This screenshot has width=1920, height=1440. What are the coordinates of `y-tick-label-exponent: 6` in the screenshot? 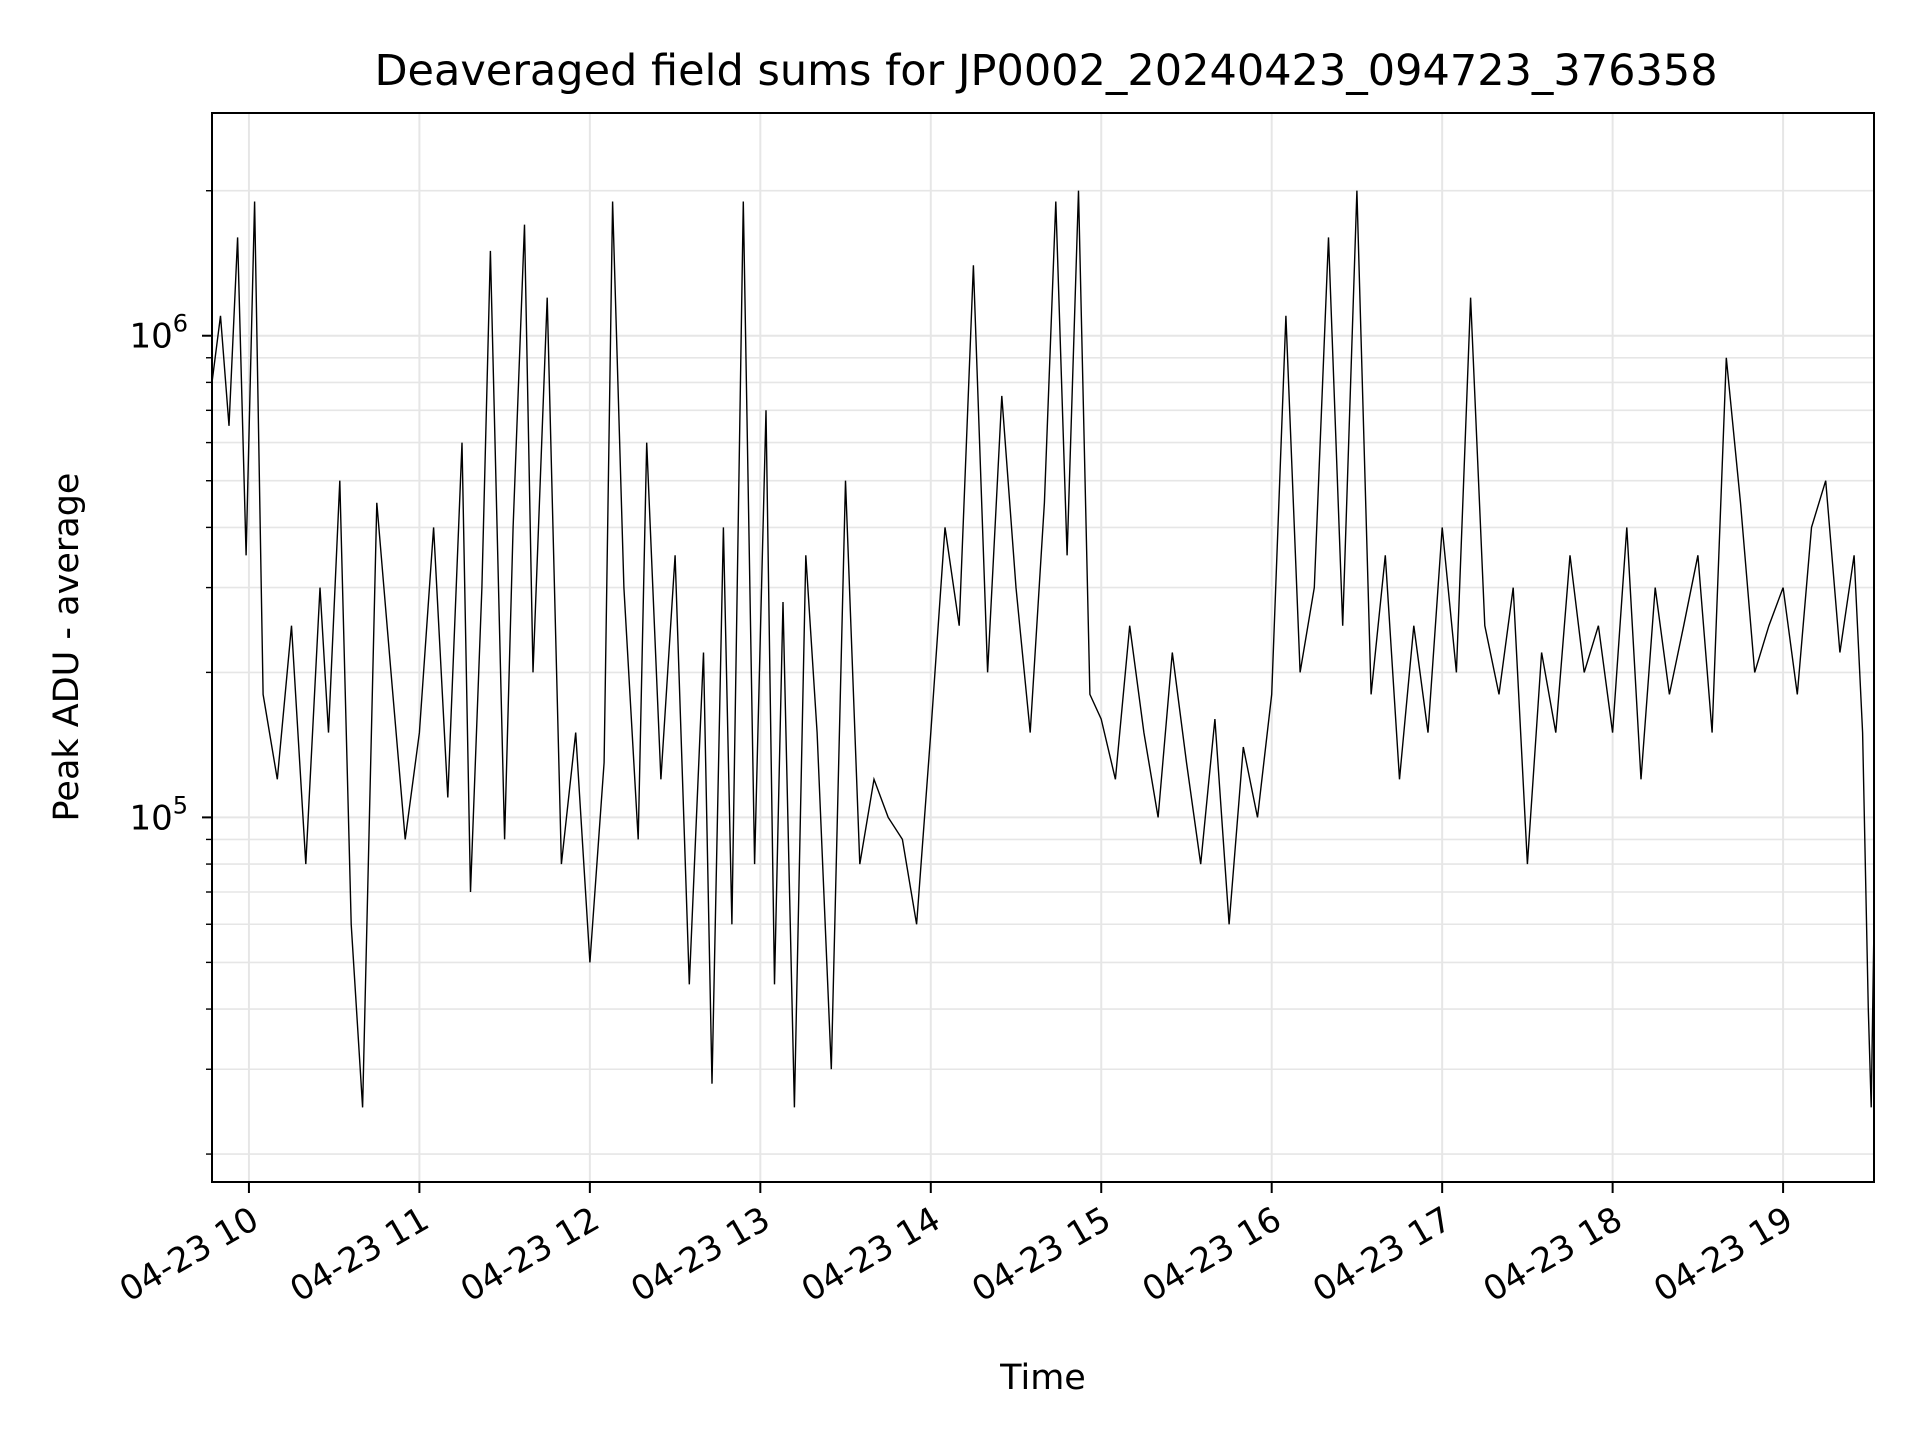 It's located at (180, 324).